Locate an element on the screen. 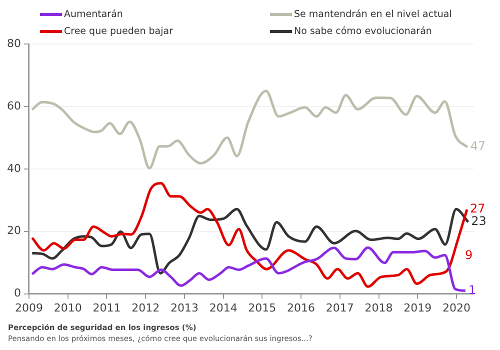  y-tick-label: 0 is located at coordinates (17, 293).